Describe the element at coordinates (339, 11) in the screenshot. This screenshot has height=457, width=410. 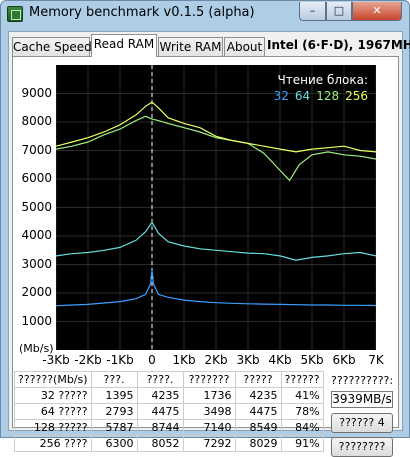
I see `maximize-button: □` at that location.